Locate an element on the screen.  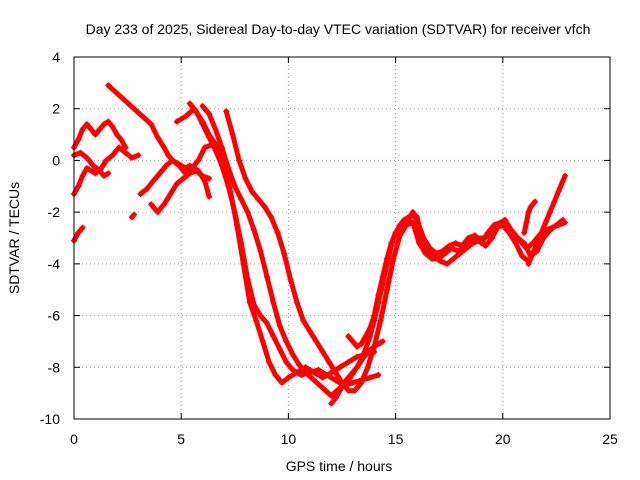
x-axis-label: GPS time / hours is located at coordinates (339, 466).